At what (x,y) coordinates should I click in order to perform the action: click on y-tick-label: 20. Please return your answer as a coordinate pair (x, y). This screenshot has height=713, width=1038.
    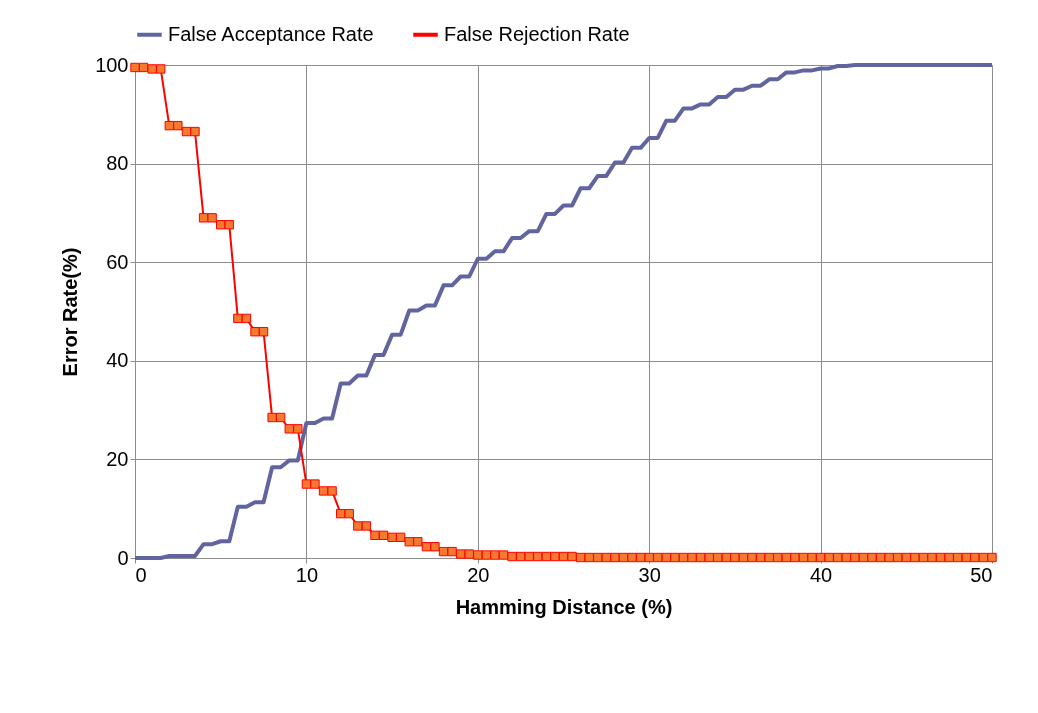
    Looking at the image, I should click on (117, 458).